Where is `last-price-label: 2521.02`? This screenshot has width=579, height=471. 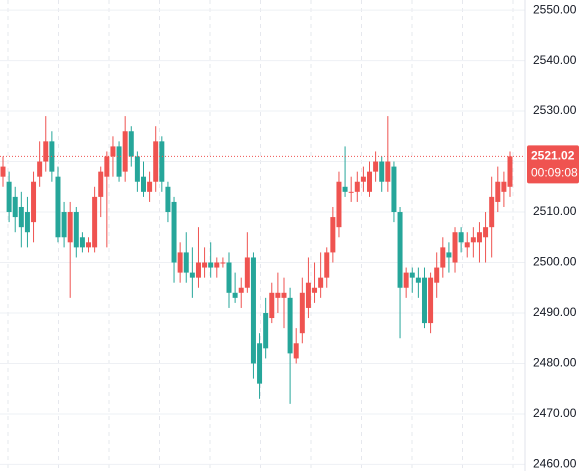
last-price-label: 2521.02 is located at coordinates (553, 156).